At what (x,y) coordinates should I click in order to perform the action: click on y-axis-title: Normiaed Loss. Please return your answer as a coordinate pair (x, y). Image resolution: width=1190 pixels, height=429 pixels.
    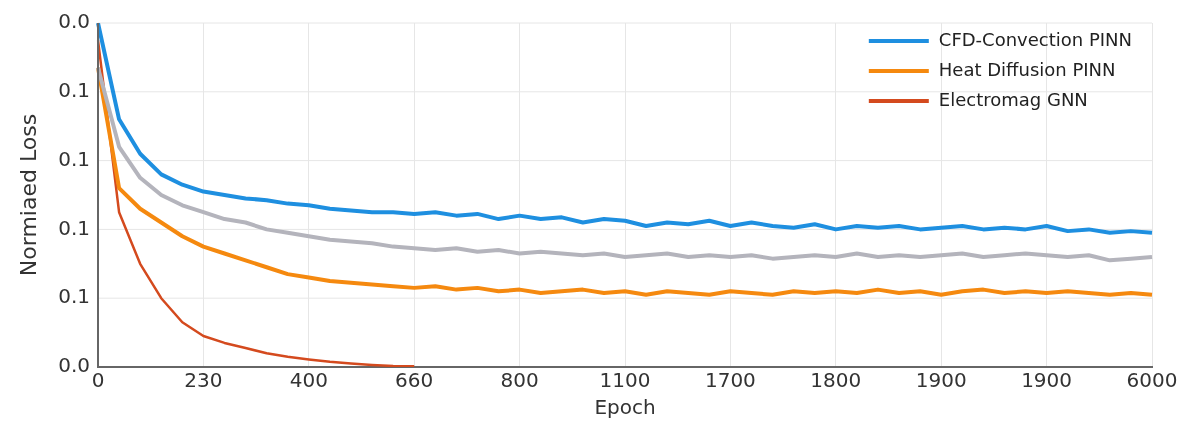
    Looking at the image, I should click on (28, 195).